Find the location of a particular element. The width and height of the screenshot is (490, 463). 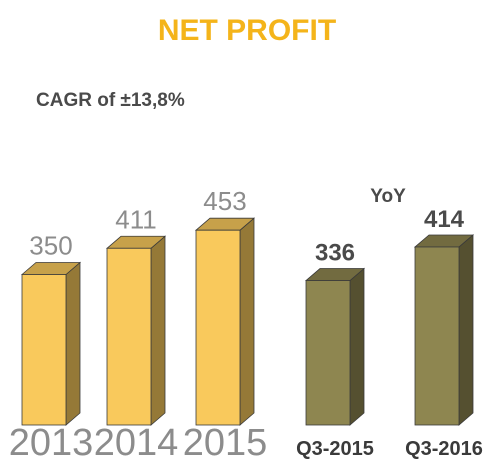

value-label: 411 is located at coordinates (135, 219).